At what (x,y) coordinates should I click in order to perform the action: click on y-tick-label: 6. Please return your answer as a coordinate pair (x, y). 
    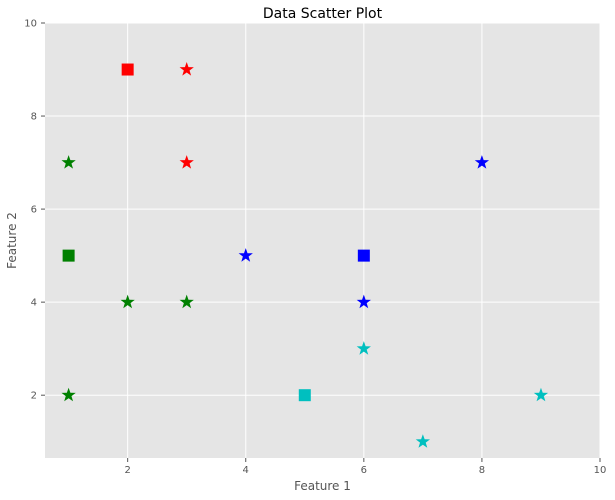
    Looking at the image, I should click on (34, 210).